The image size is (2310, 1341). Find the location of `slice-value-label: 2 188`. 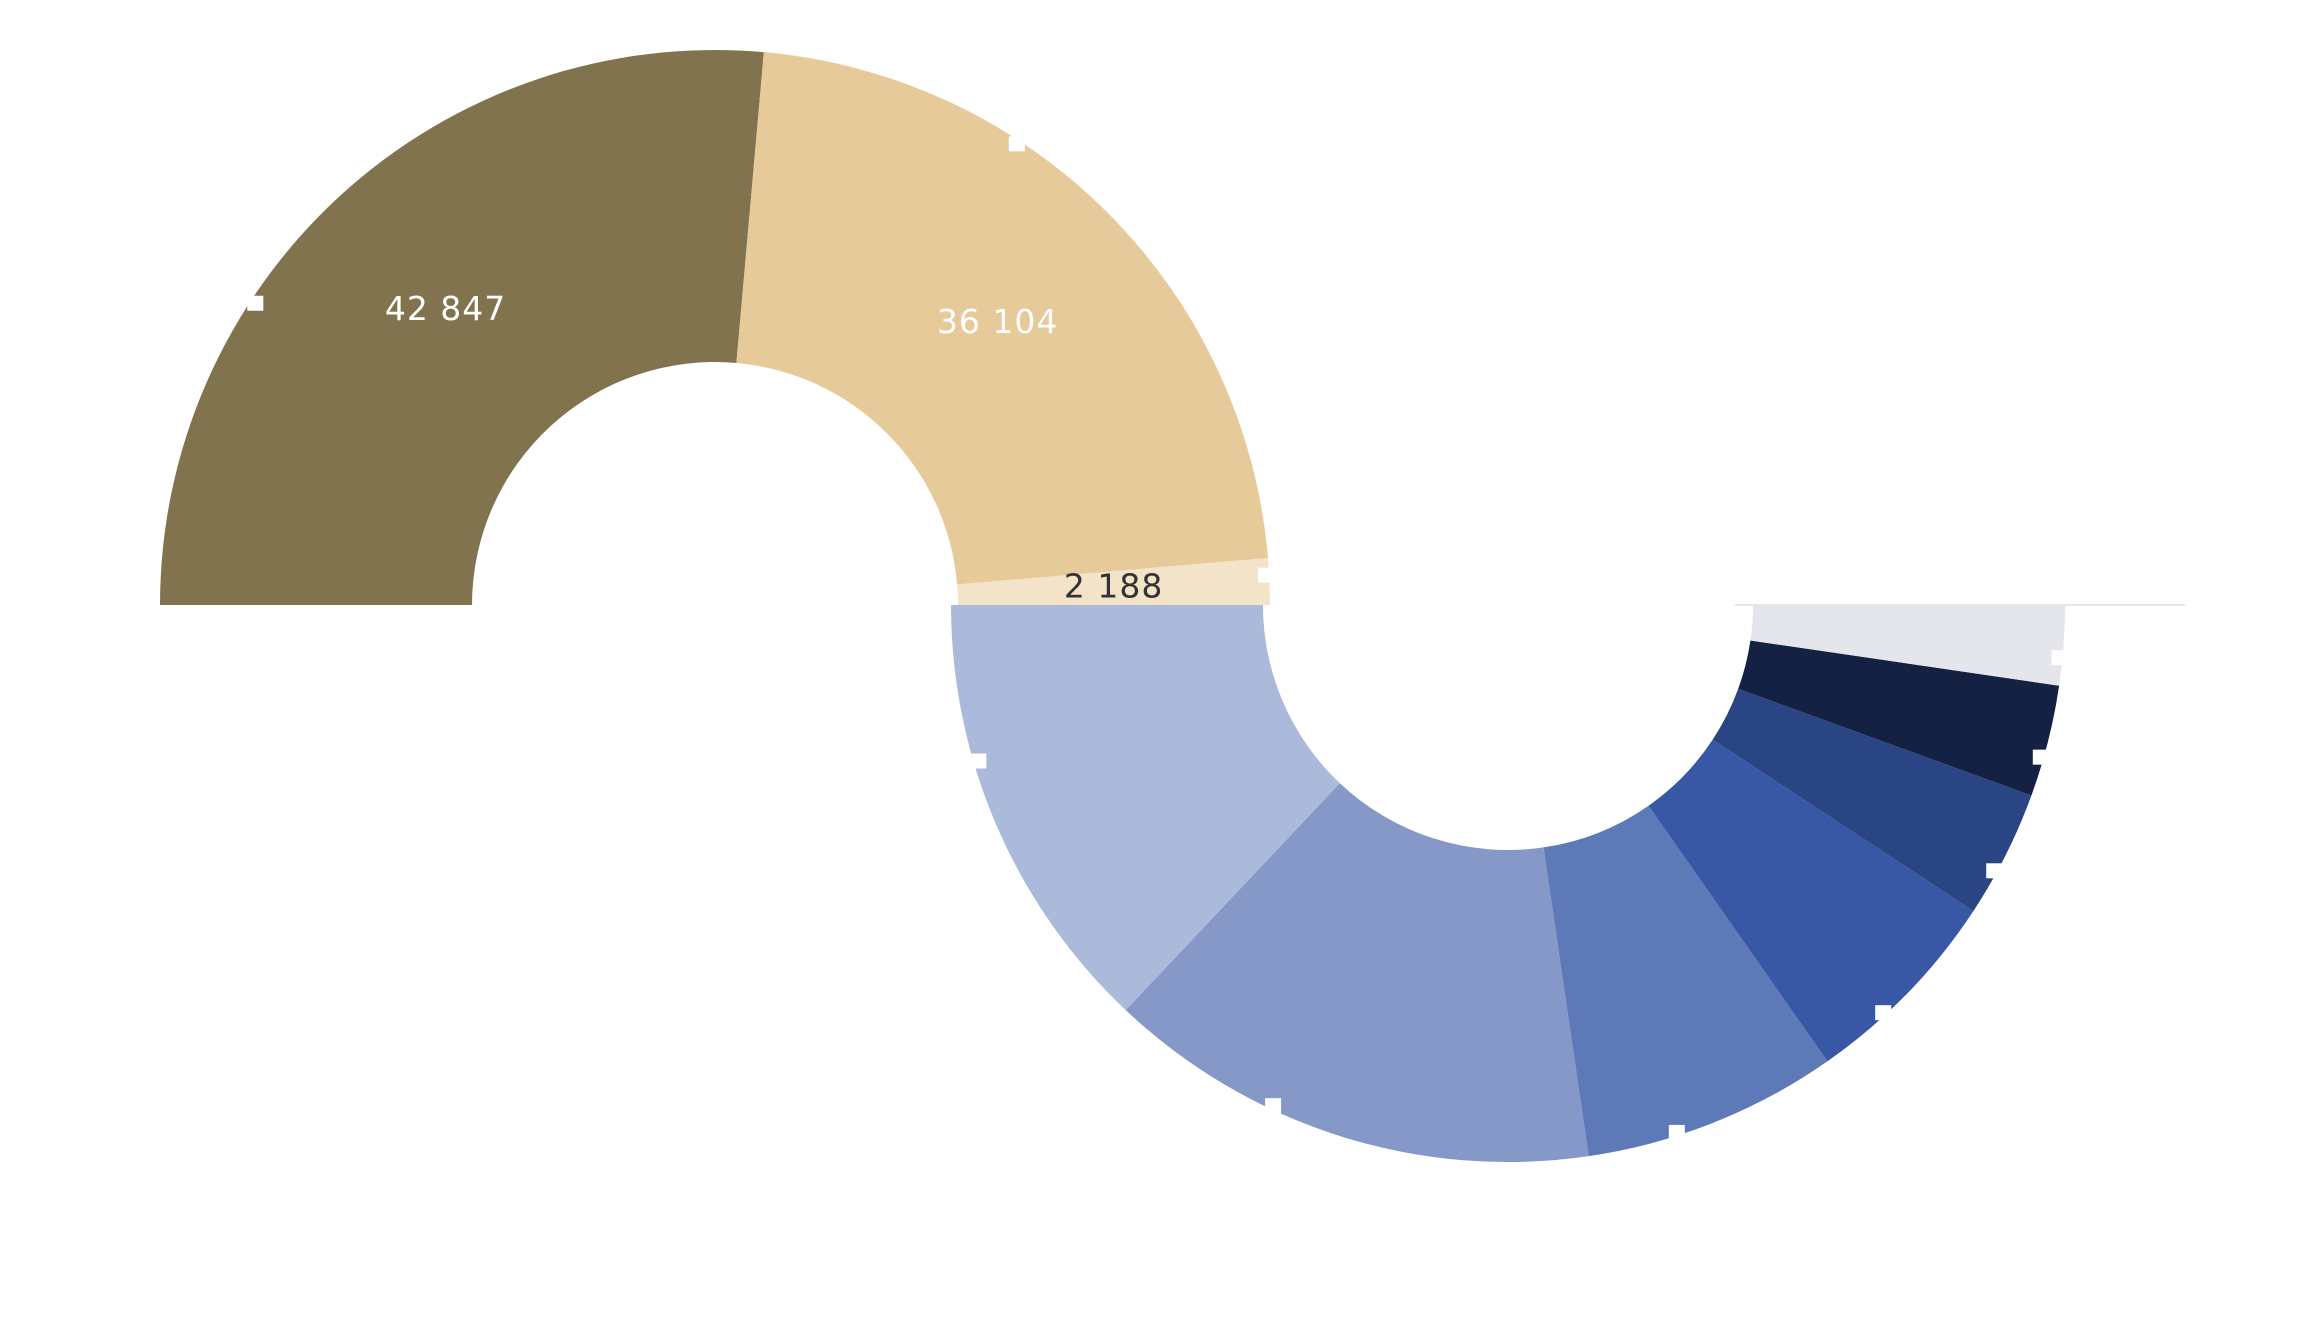

slice-value-label: 2 188 is located at coordinates (1113, 586).